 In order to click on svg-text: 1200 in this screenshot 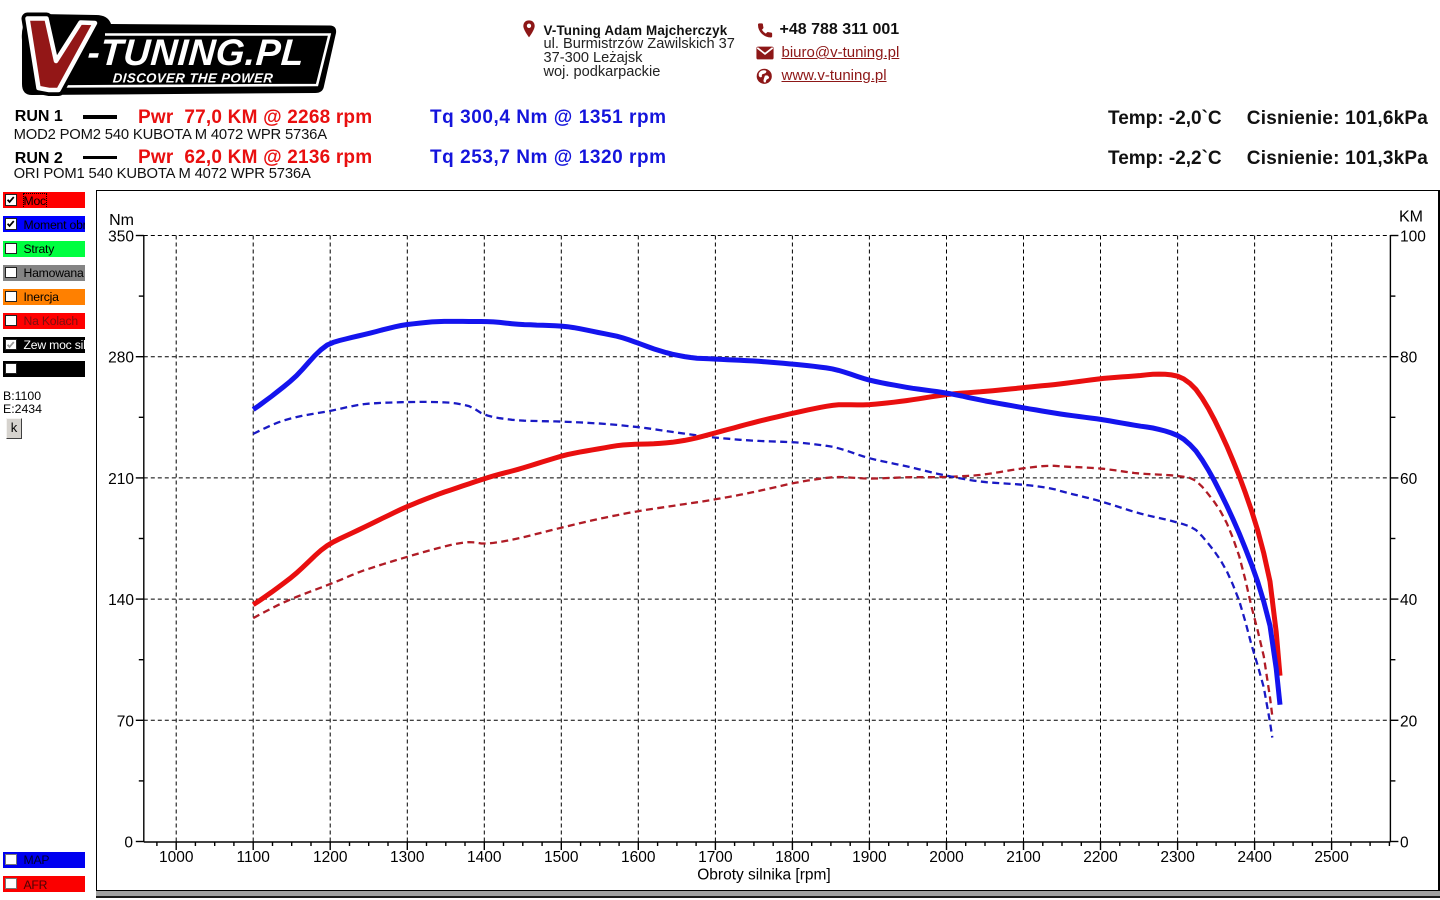, I will do `click(330, 857)`.